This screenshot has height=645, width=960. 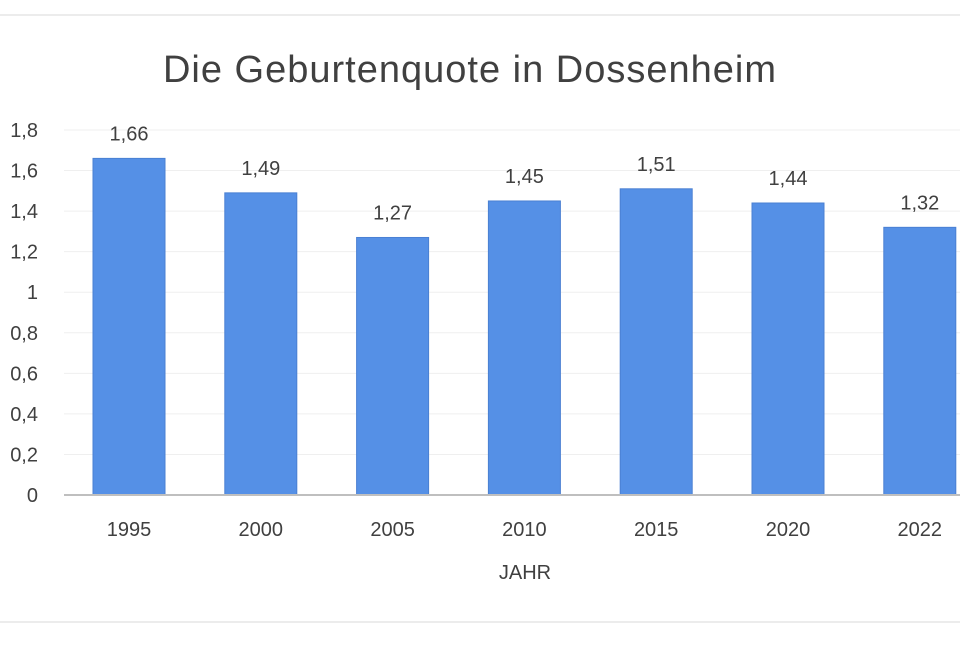 I want to click on y-tick-label: 0,6, so click(x=24, y=374).